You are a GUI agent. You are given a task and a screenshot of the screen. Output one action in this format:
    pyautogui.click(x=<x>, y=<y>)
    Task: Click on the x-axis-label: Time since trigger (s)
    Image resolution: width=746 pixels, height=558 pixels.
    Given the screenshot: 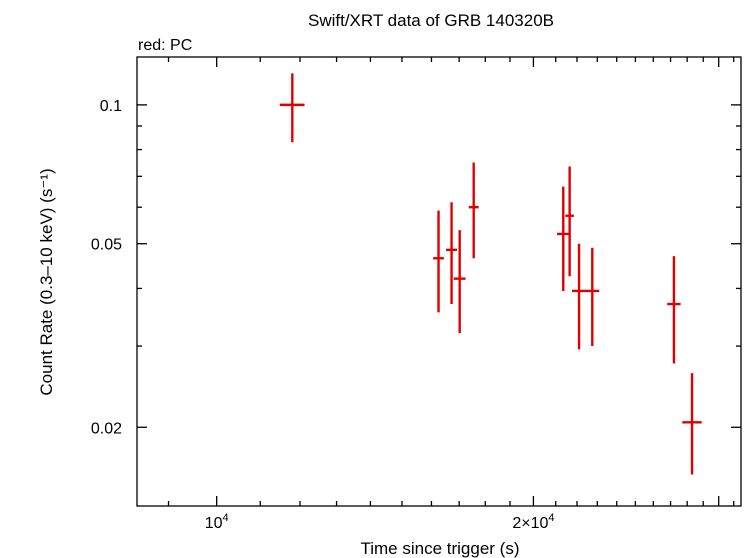 What is the action you would take?
    pyautogui.click(x=439, y=548)
    